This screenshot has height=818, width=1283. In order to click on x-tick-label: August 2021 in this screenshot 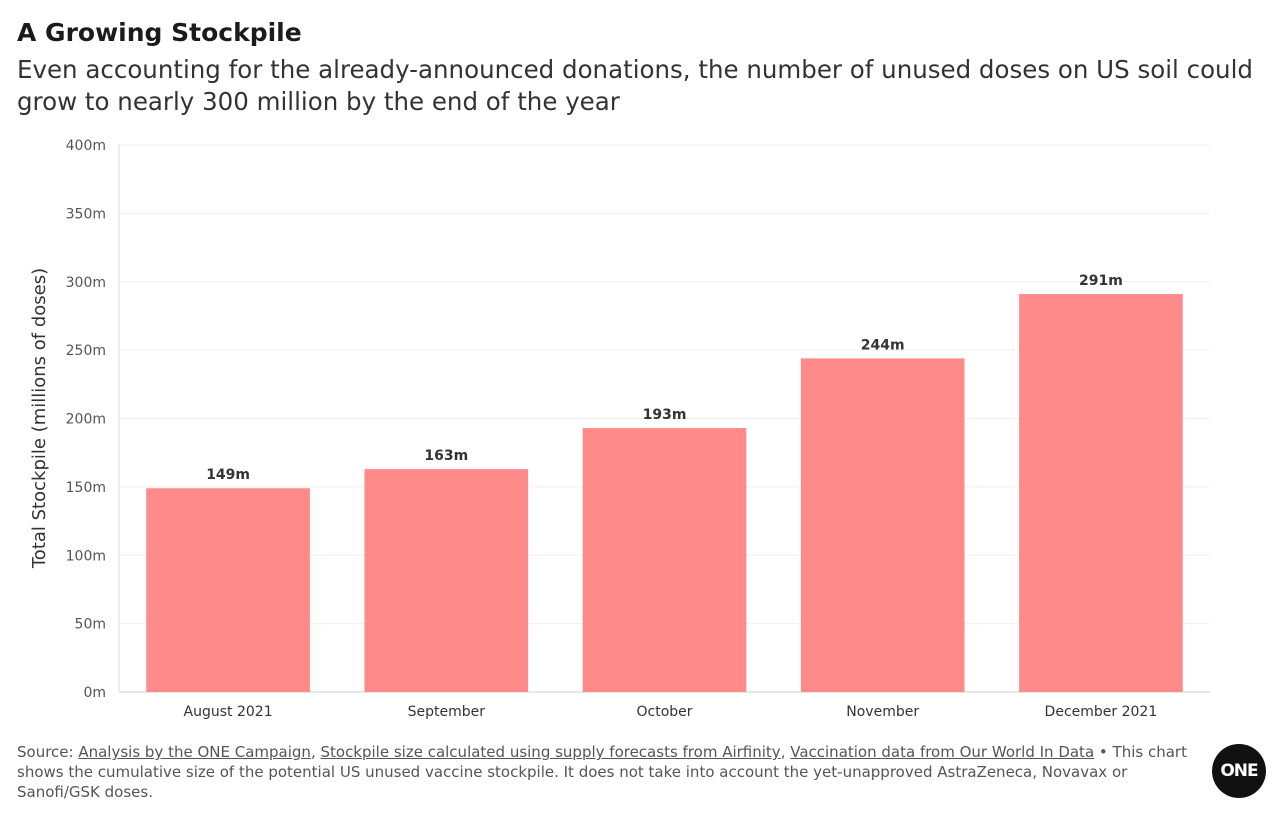, I will do `click(228, 712)`.